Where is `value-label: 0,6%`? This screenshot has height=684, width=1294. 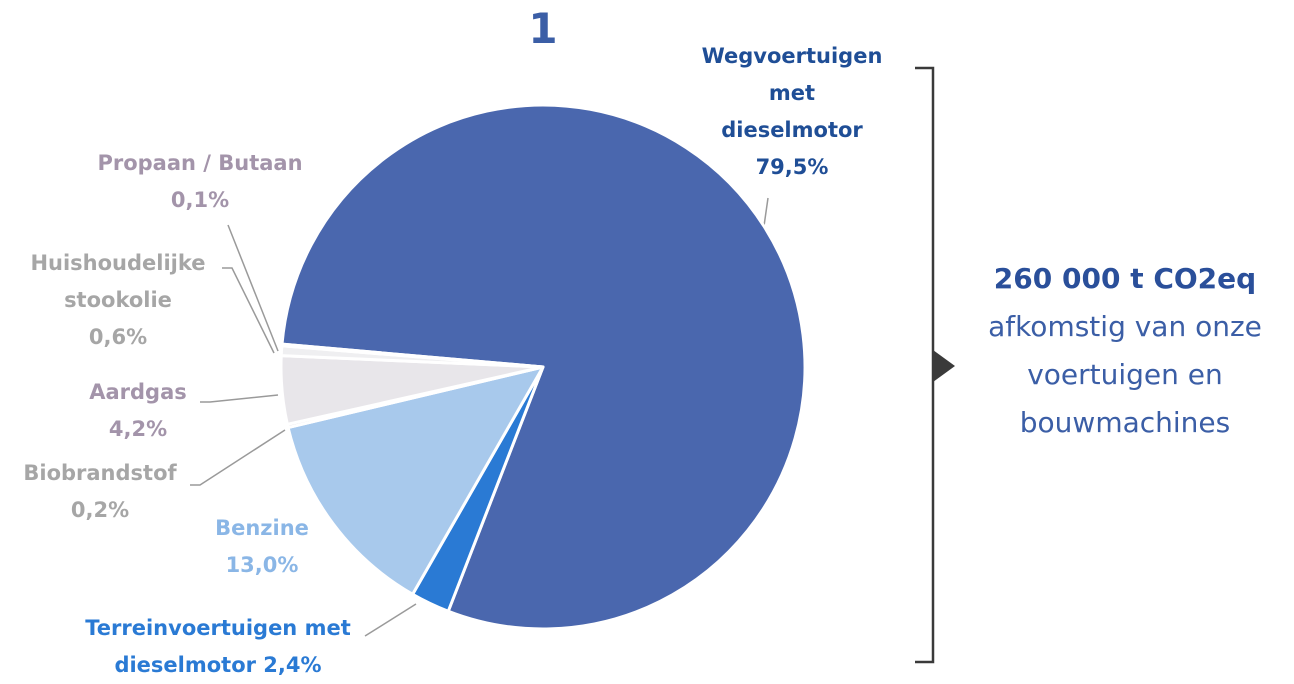
value-label: 0,6% is located at coordinates (118, 337).